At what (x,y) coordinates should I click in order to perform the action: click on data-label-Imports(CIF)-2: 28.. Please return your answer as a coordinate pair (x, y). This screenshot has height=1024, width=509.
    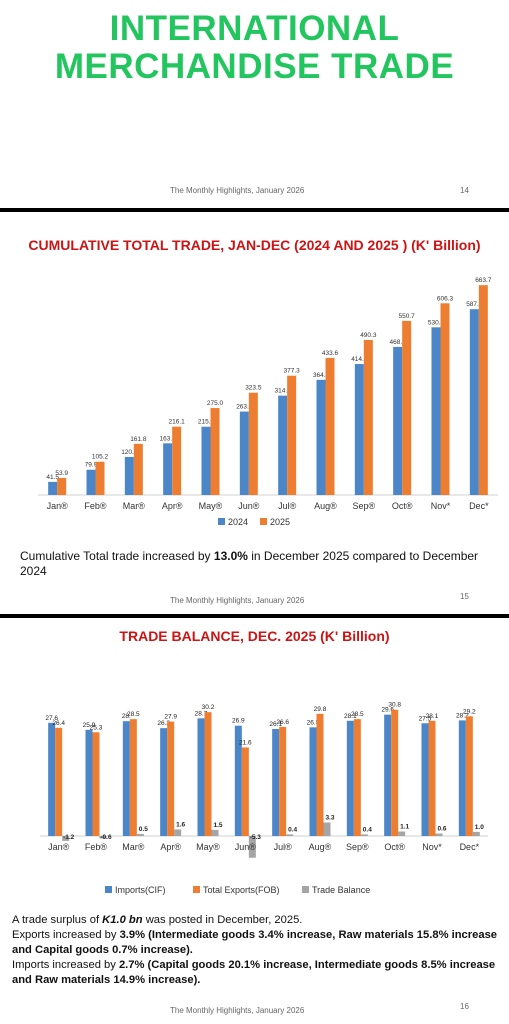
    Looking at the image, I should click on (126, 716).